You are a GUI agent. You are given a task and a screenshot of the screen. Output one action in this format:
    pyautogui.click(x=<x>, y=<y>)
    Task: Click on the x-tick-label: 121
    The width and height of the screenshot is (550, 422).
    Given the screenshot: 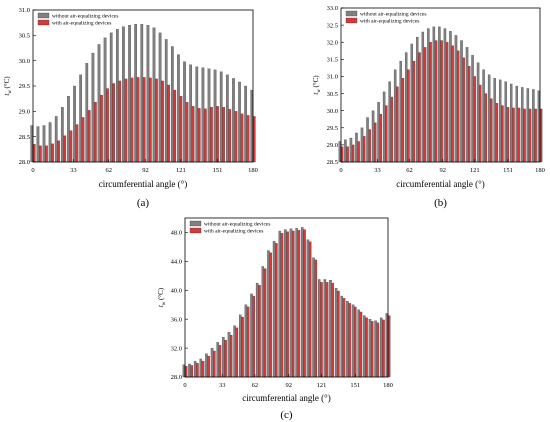 What is the action you would take?
    pyautogui.click(x=181, y=170)
    